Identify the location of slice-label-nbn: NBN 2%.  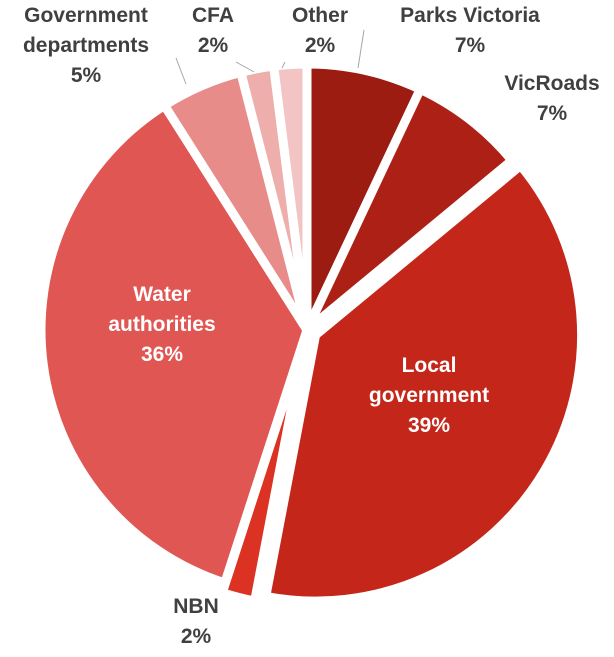
(196, 621).